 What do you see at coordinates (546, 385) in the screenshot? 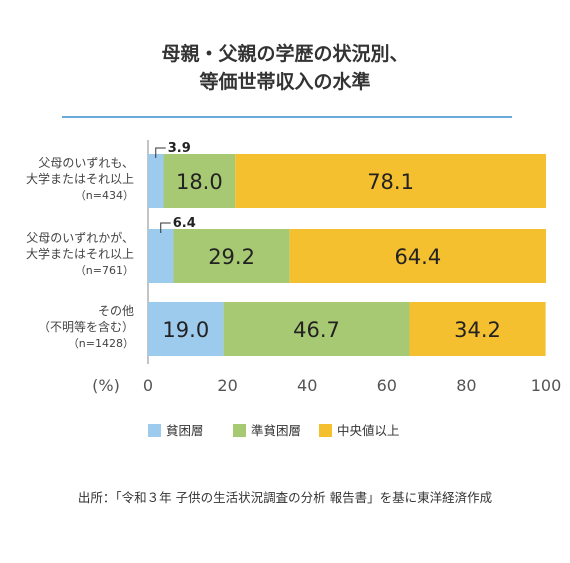
I see `x-tick-label: 100` at bounding box center [546, 385].